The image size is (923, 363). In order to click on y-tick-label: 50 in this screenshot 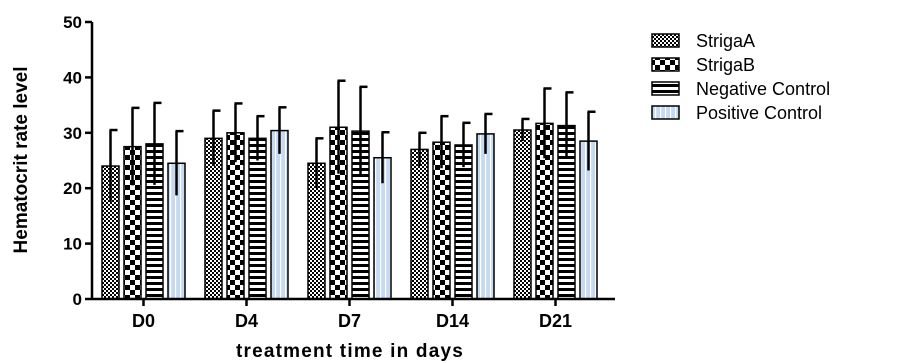, I will do `click(72, 22)`.